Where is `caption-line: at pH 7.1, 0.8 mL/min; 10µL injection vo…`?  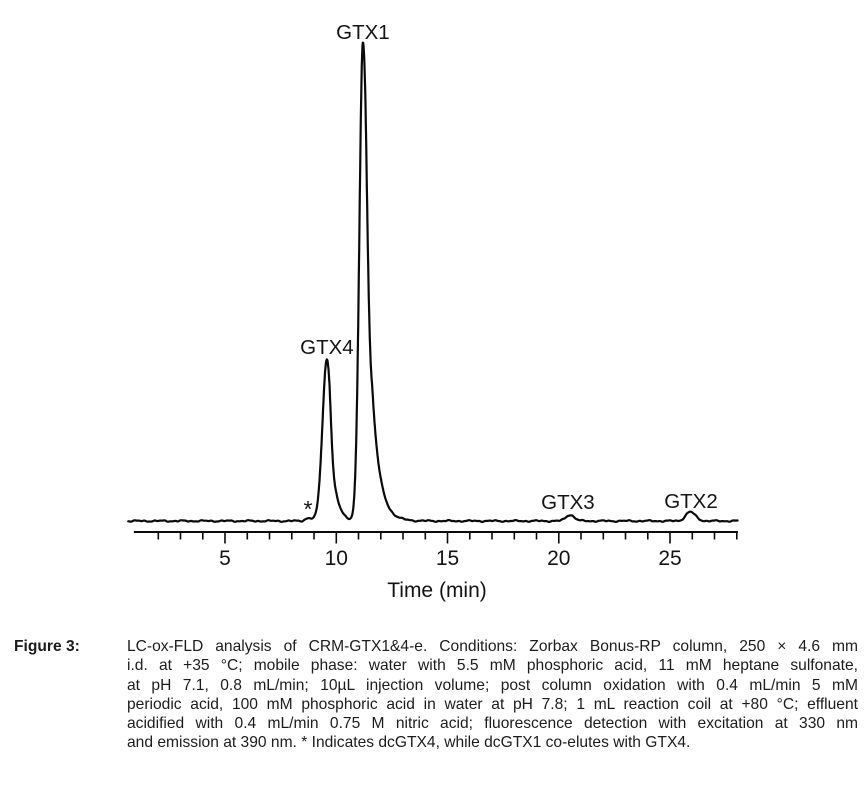 caption-line: at pH 7.1, 0.8 mL/min; 10µL injection vo… is located at coordinates (492, 685).